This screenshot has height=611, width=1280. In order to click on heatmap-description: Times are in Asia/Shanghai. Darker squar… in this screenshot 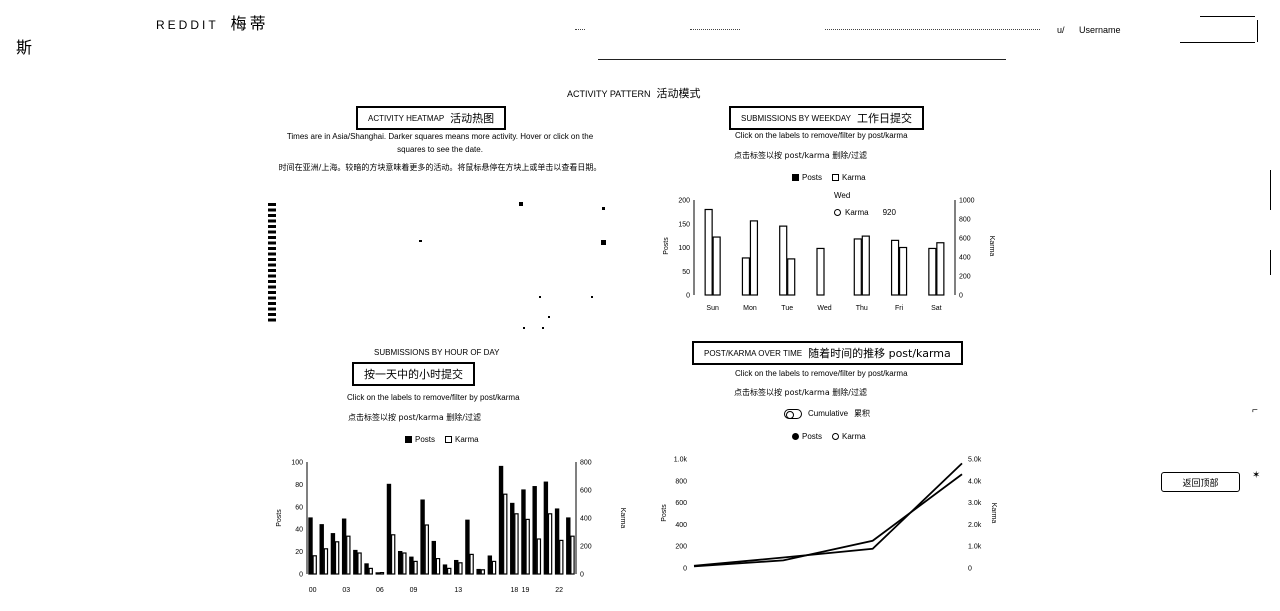, I will do `click(440, 143)`.